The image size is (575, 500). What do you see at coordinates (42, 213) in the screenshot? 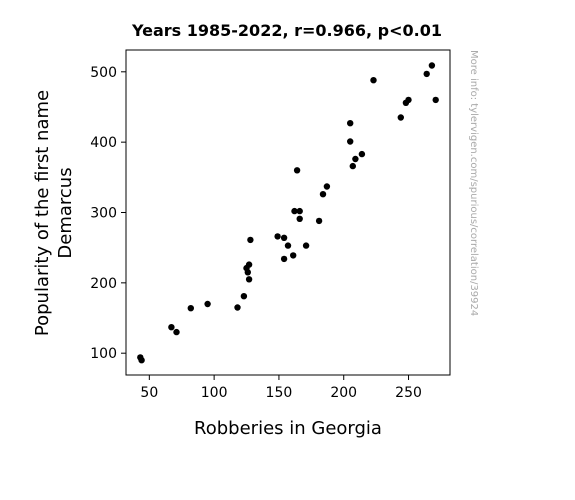
I see `y-axis-label-line1: Popularity of the first name` at bounding box center [42, 213].